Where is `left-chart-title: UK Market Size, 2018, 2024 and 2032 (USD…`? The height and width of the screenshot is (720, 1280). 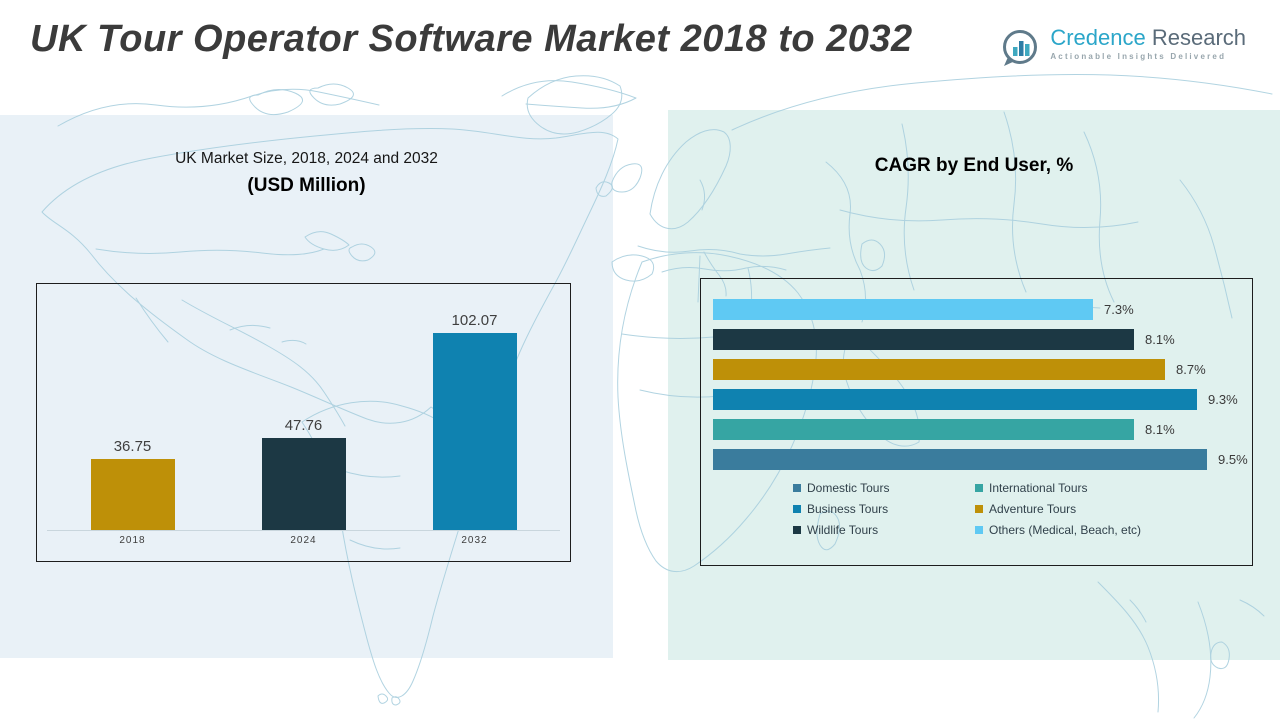
left-chart-title: UK Market Size, 2018, 2024 and 2032 (USD… is located at coordinates (306, 173).